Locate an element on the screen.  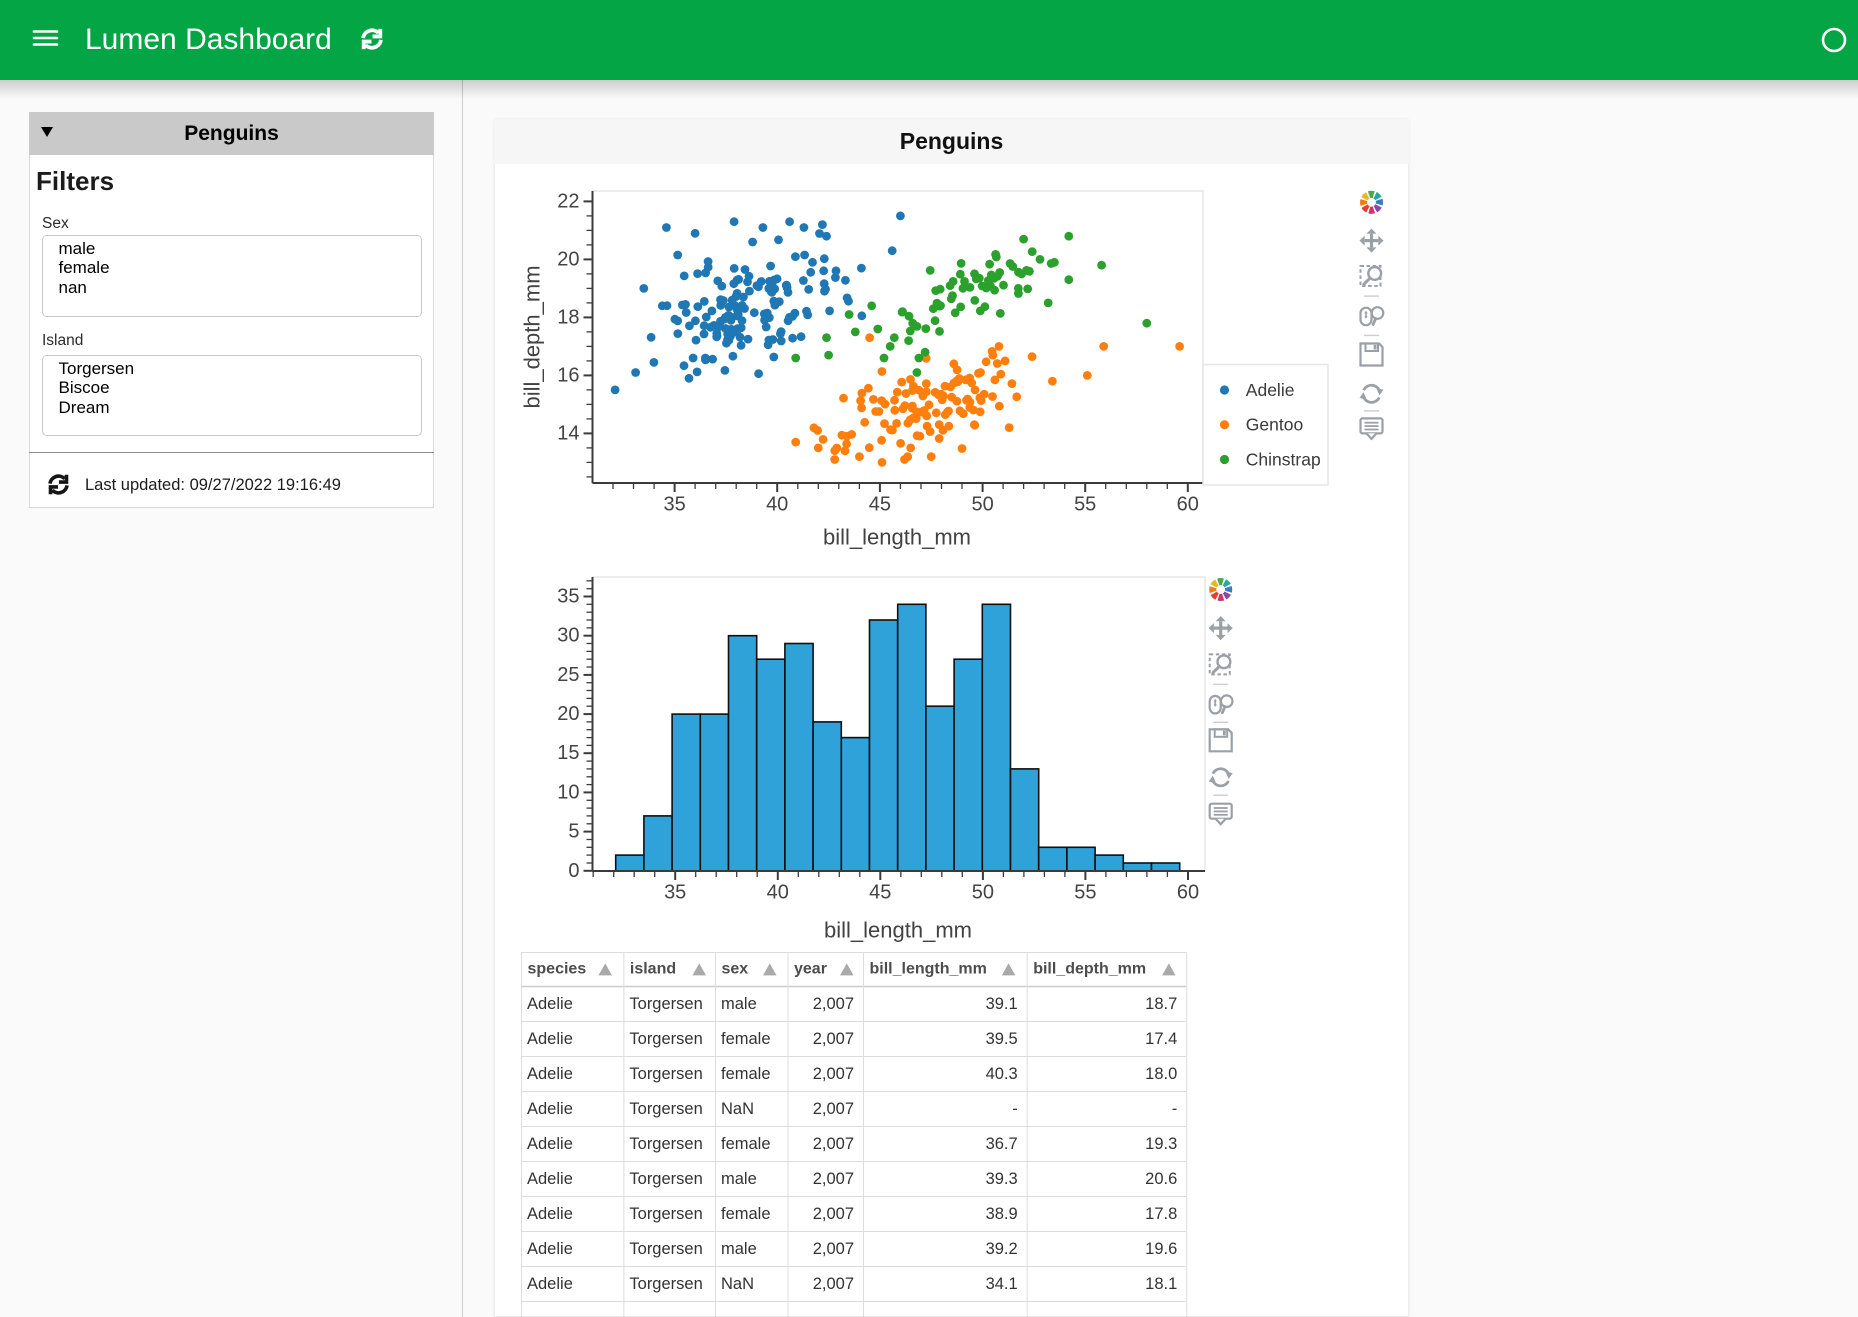
svg-text: 38.9 is located at coordinates (1002, 1214).